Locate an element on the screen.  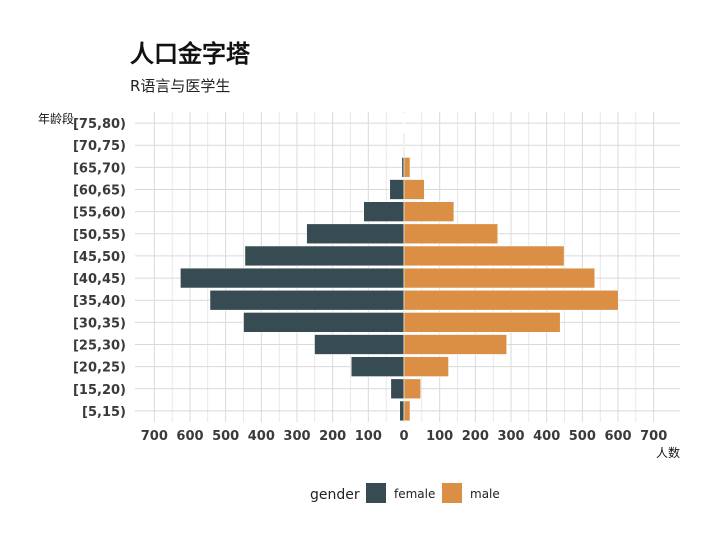
y-tick-label: [15,20) is located at coordinates (99, 390).